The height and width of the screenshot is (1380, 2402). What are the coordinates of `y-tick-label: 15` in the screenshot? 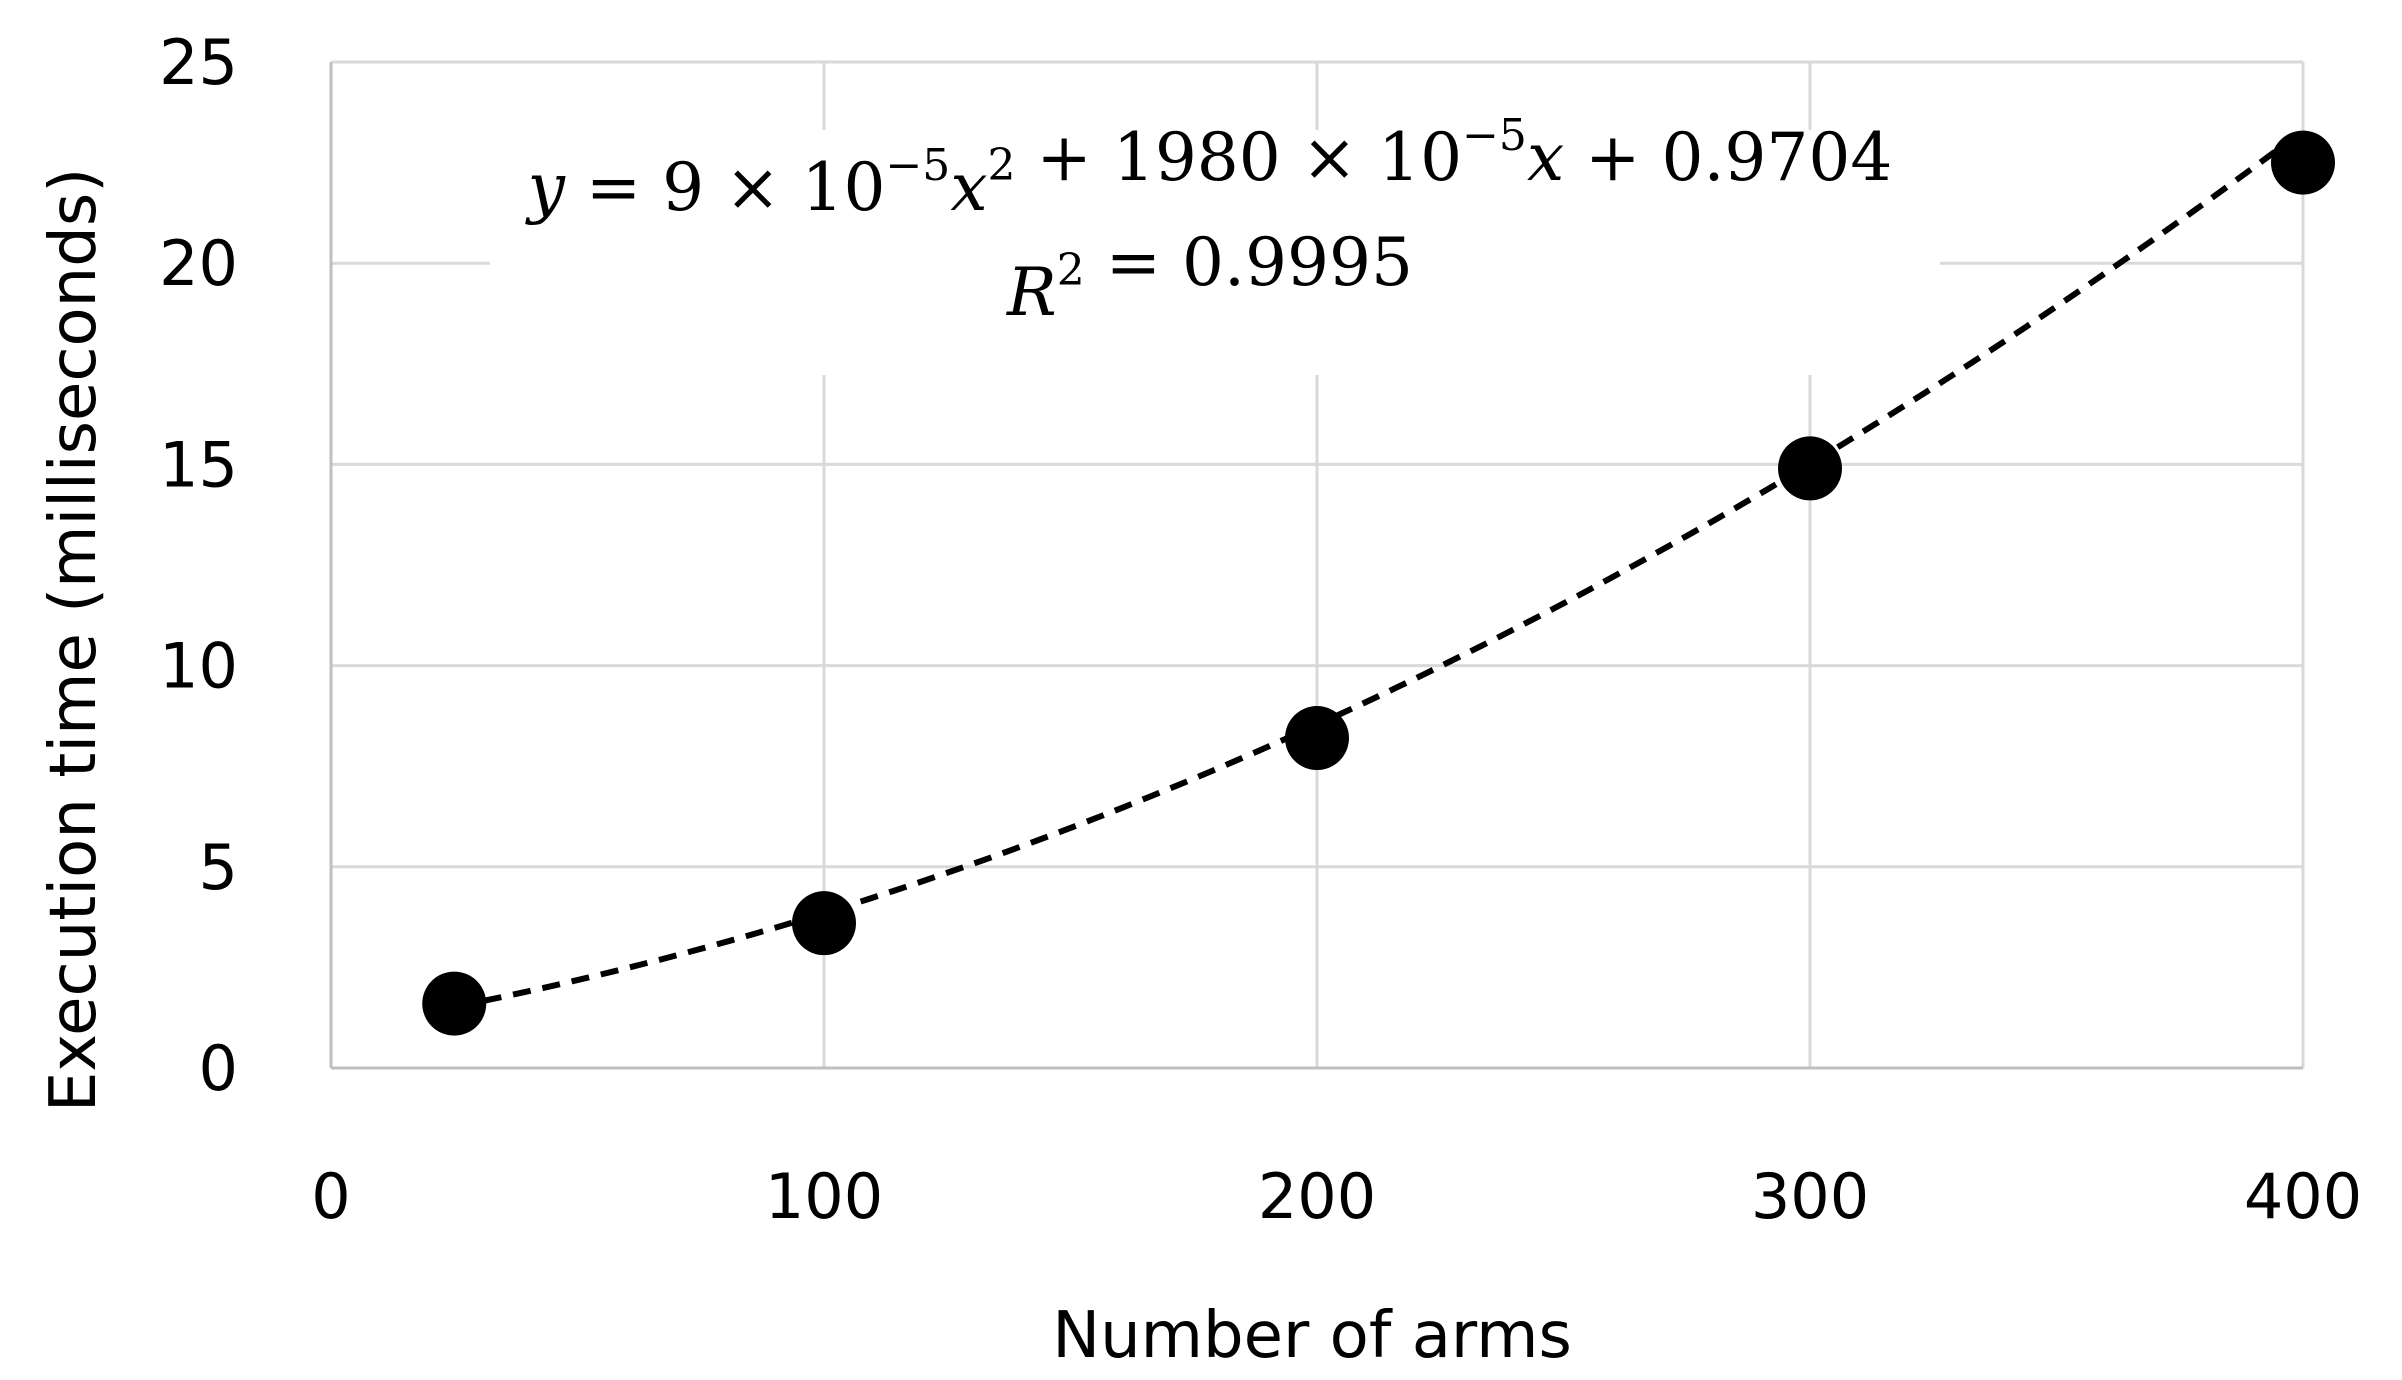 It's located at (198, 464).